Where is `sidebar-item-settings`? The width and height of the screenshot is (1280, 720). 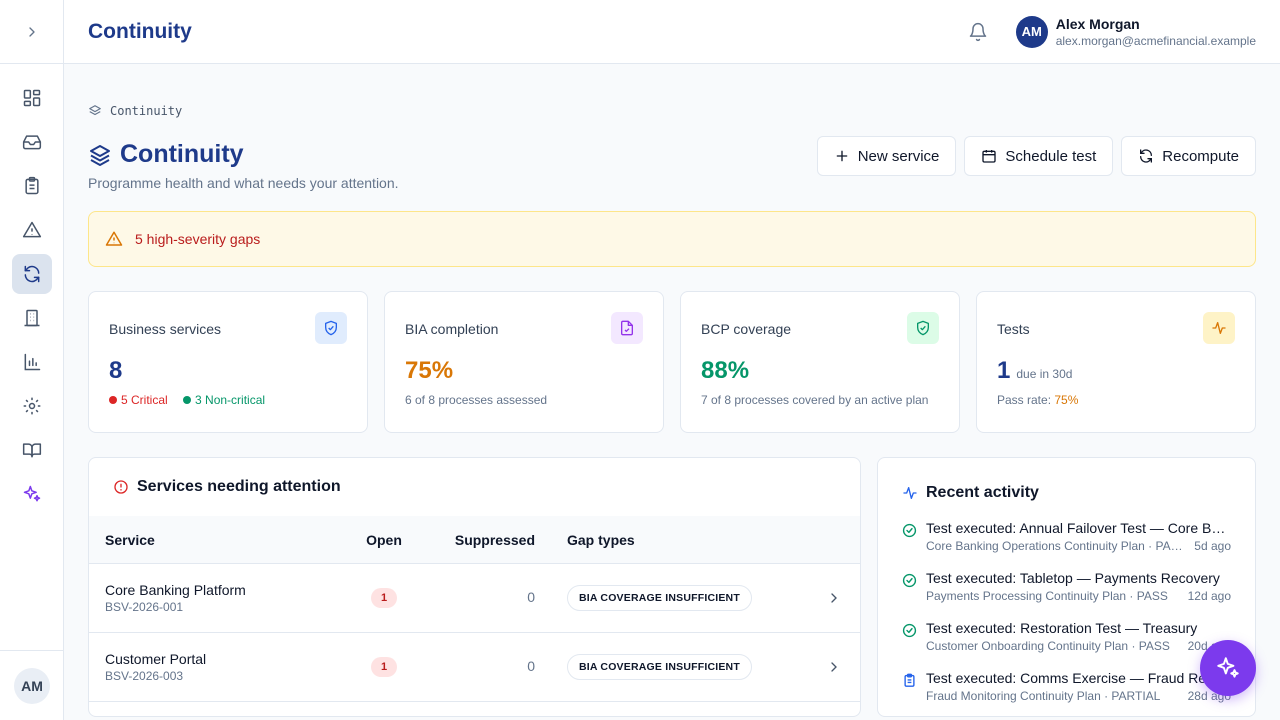 sidebar-item-settings is located at coordinates (32, 406).